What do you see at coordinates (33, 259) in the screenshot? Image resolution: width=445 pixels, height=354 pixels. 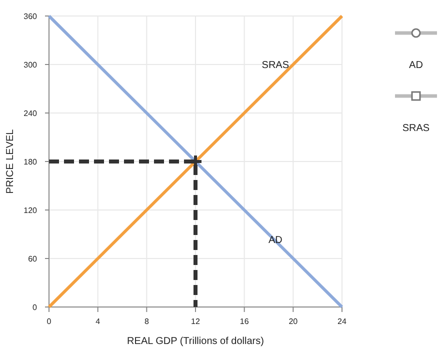 I see `y-tick-label: 60` at bounding box center [33, 259].